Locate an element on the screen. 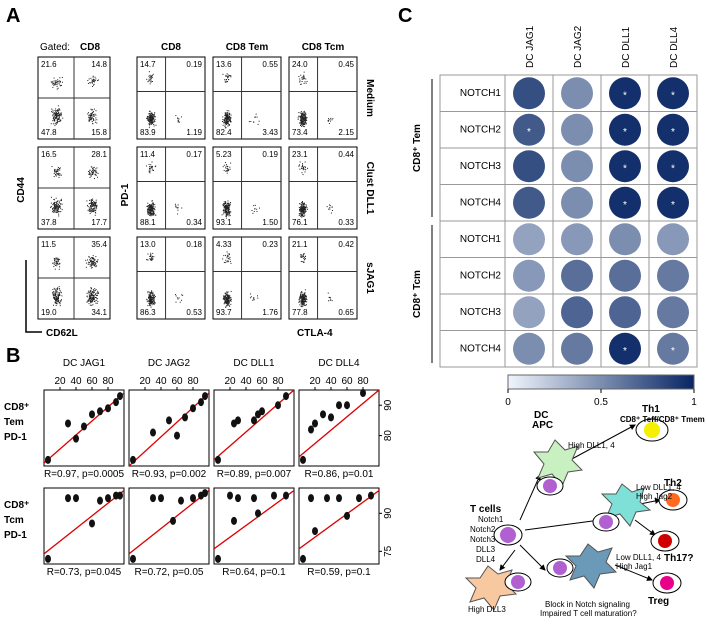 This screenshot has width=708, height=627. diagram-text: CD8⁺ Teff/CD8⁺ Tmem is located at coordinates (662, 419).